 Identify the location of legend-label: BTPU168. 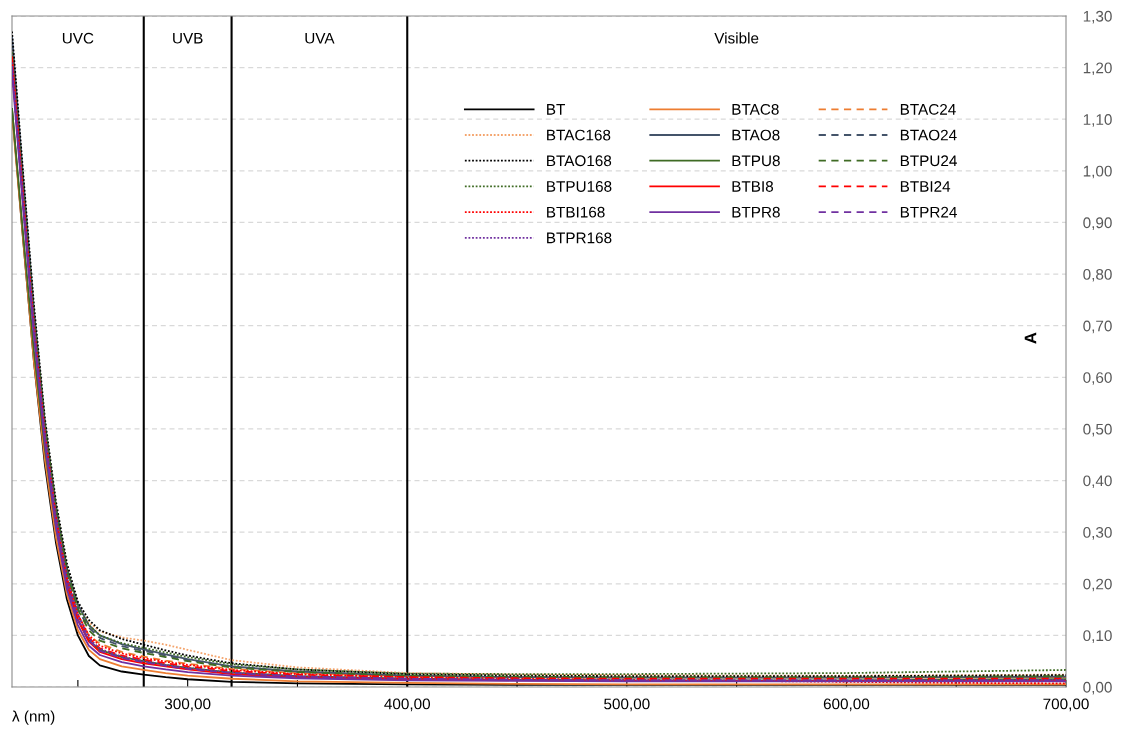
(579, 186).